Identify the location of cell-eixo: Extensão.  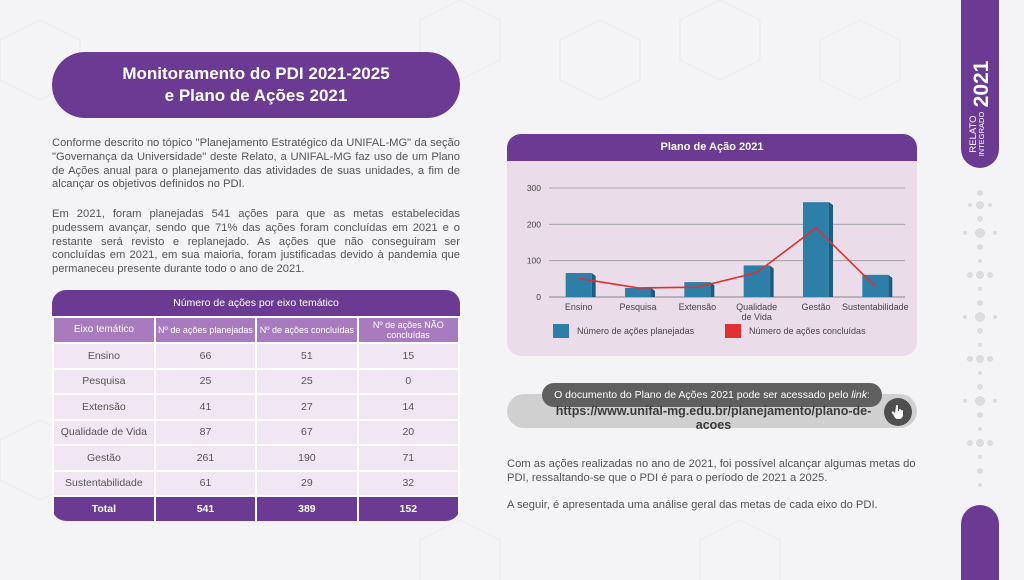
(104, 407).